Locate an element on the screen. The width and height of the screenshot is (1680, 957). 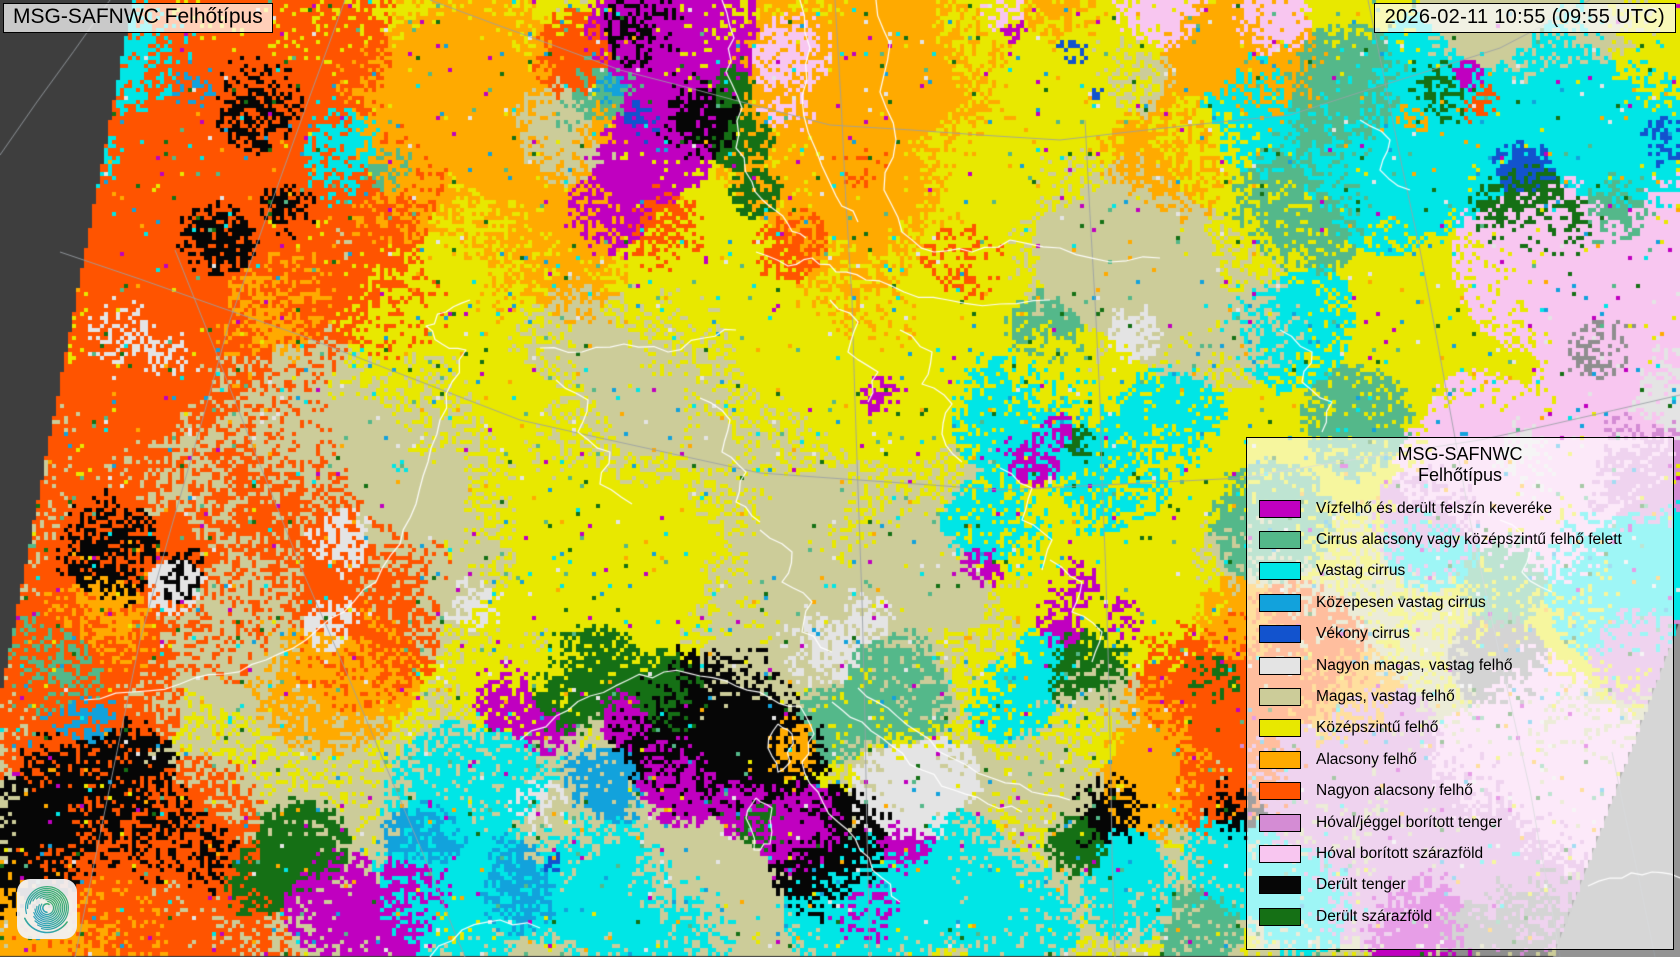
legend-item: Vékony cirrus is located at coordinates (1460, 634).